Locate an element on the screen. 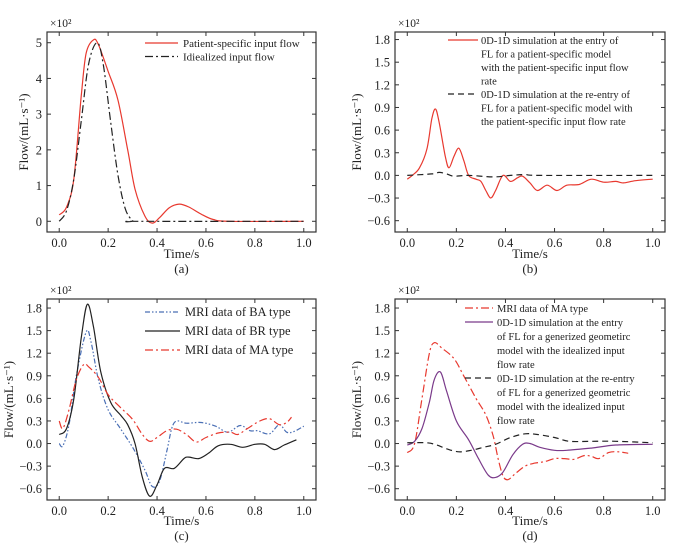 The image size is (700, 549). legend-item: MRI data of BA type is located at coordinates (218, 312).